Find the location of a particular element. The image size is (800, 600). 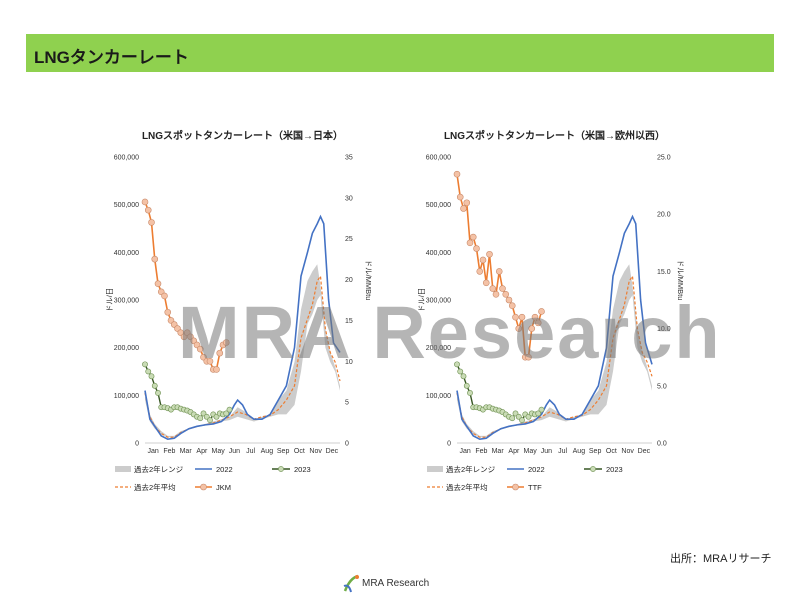

y2-tick-label: 5.0 is located at coordinates (662, 386).